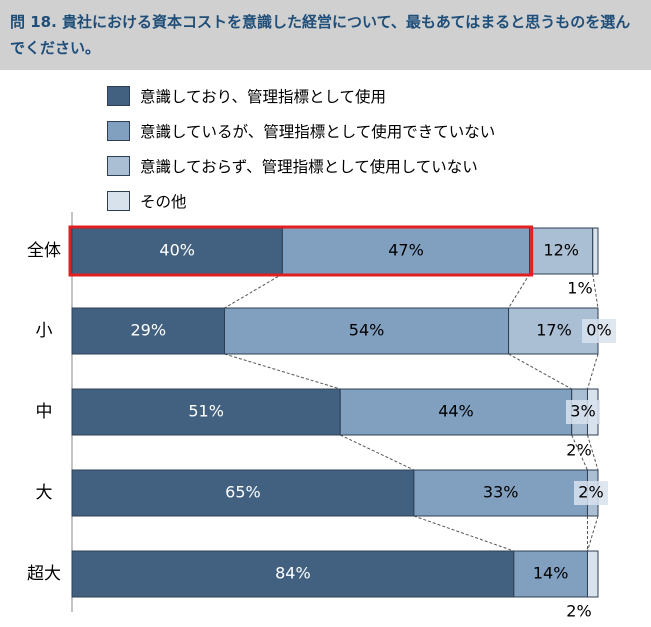 This screenshot has width=651, height=627. I want to click on data-label: 40%, so click(177, 250).